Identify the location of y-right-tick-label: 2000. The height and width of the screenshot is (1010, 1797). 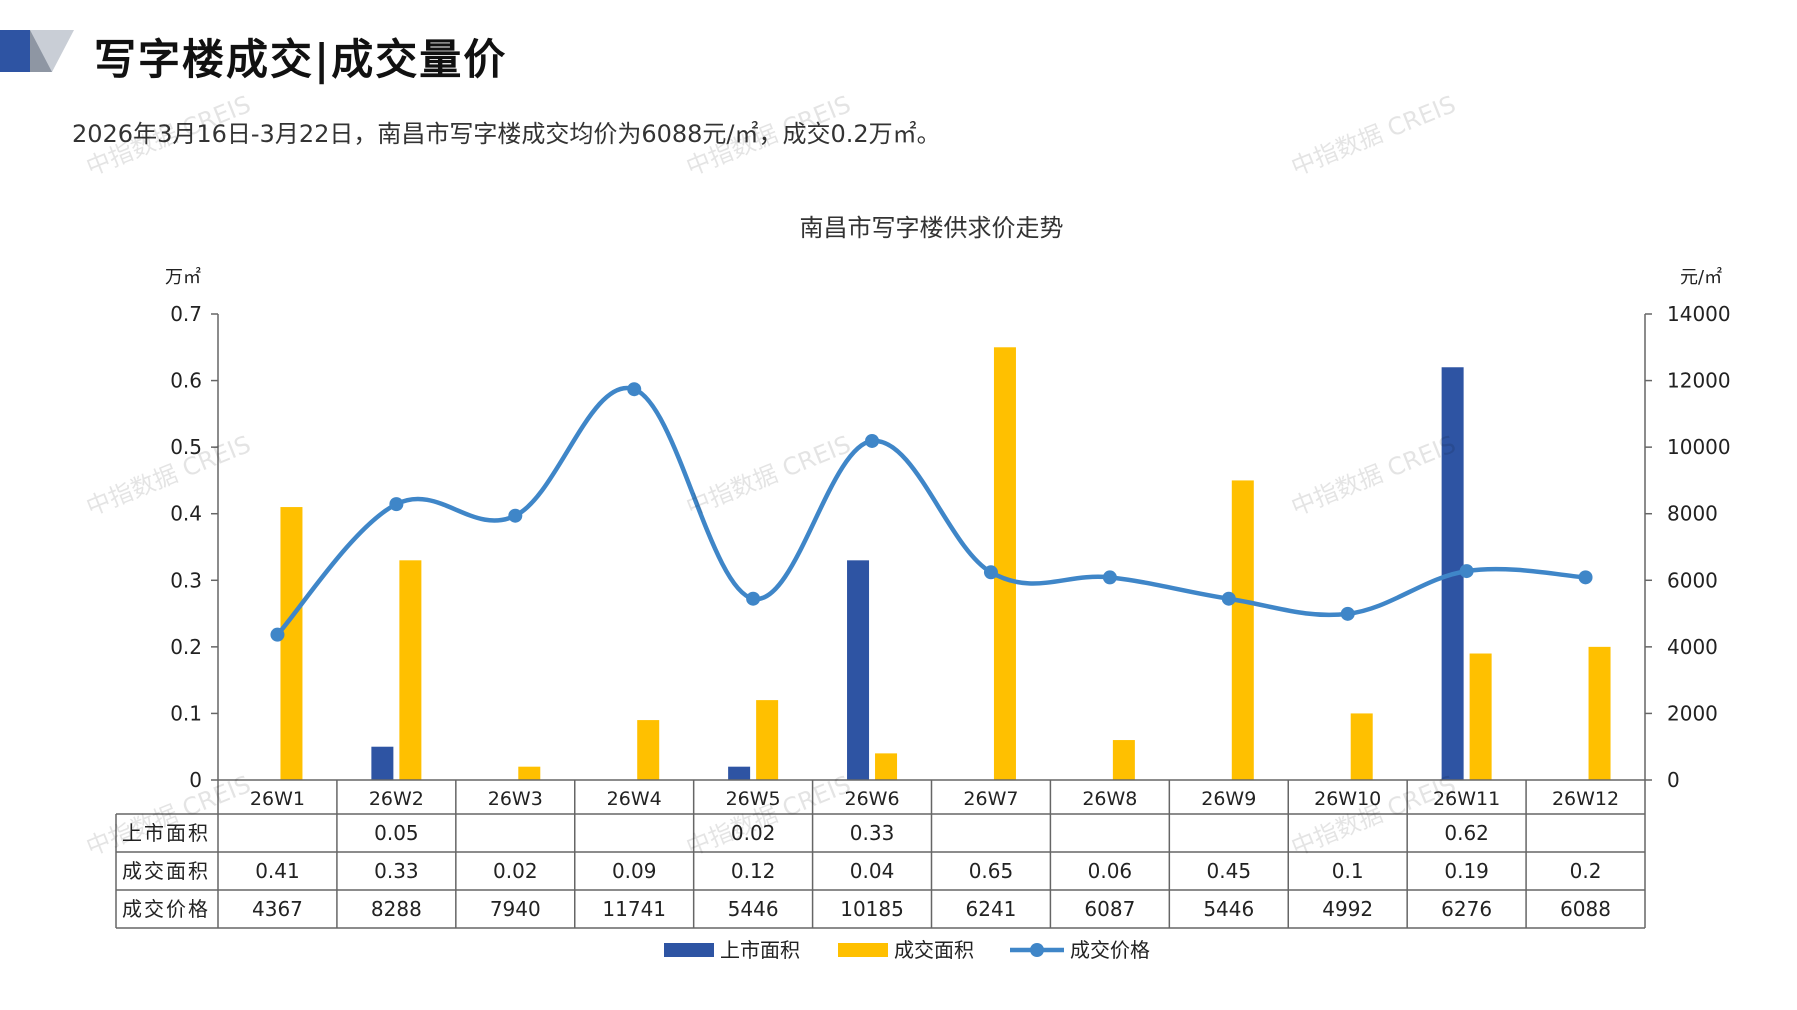
(1692, 713).